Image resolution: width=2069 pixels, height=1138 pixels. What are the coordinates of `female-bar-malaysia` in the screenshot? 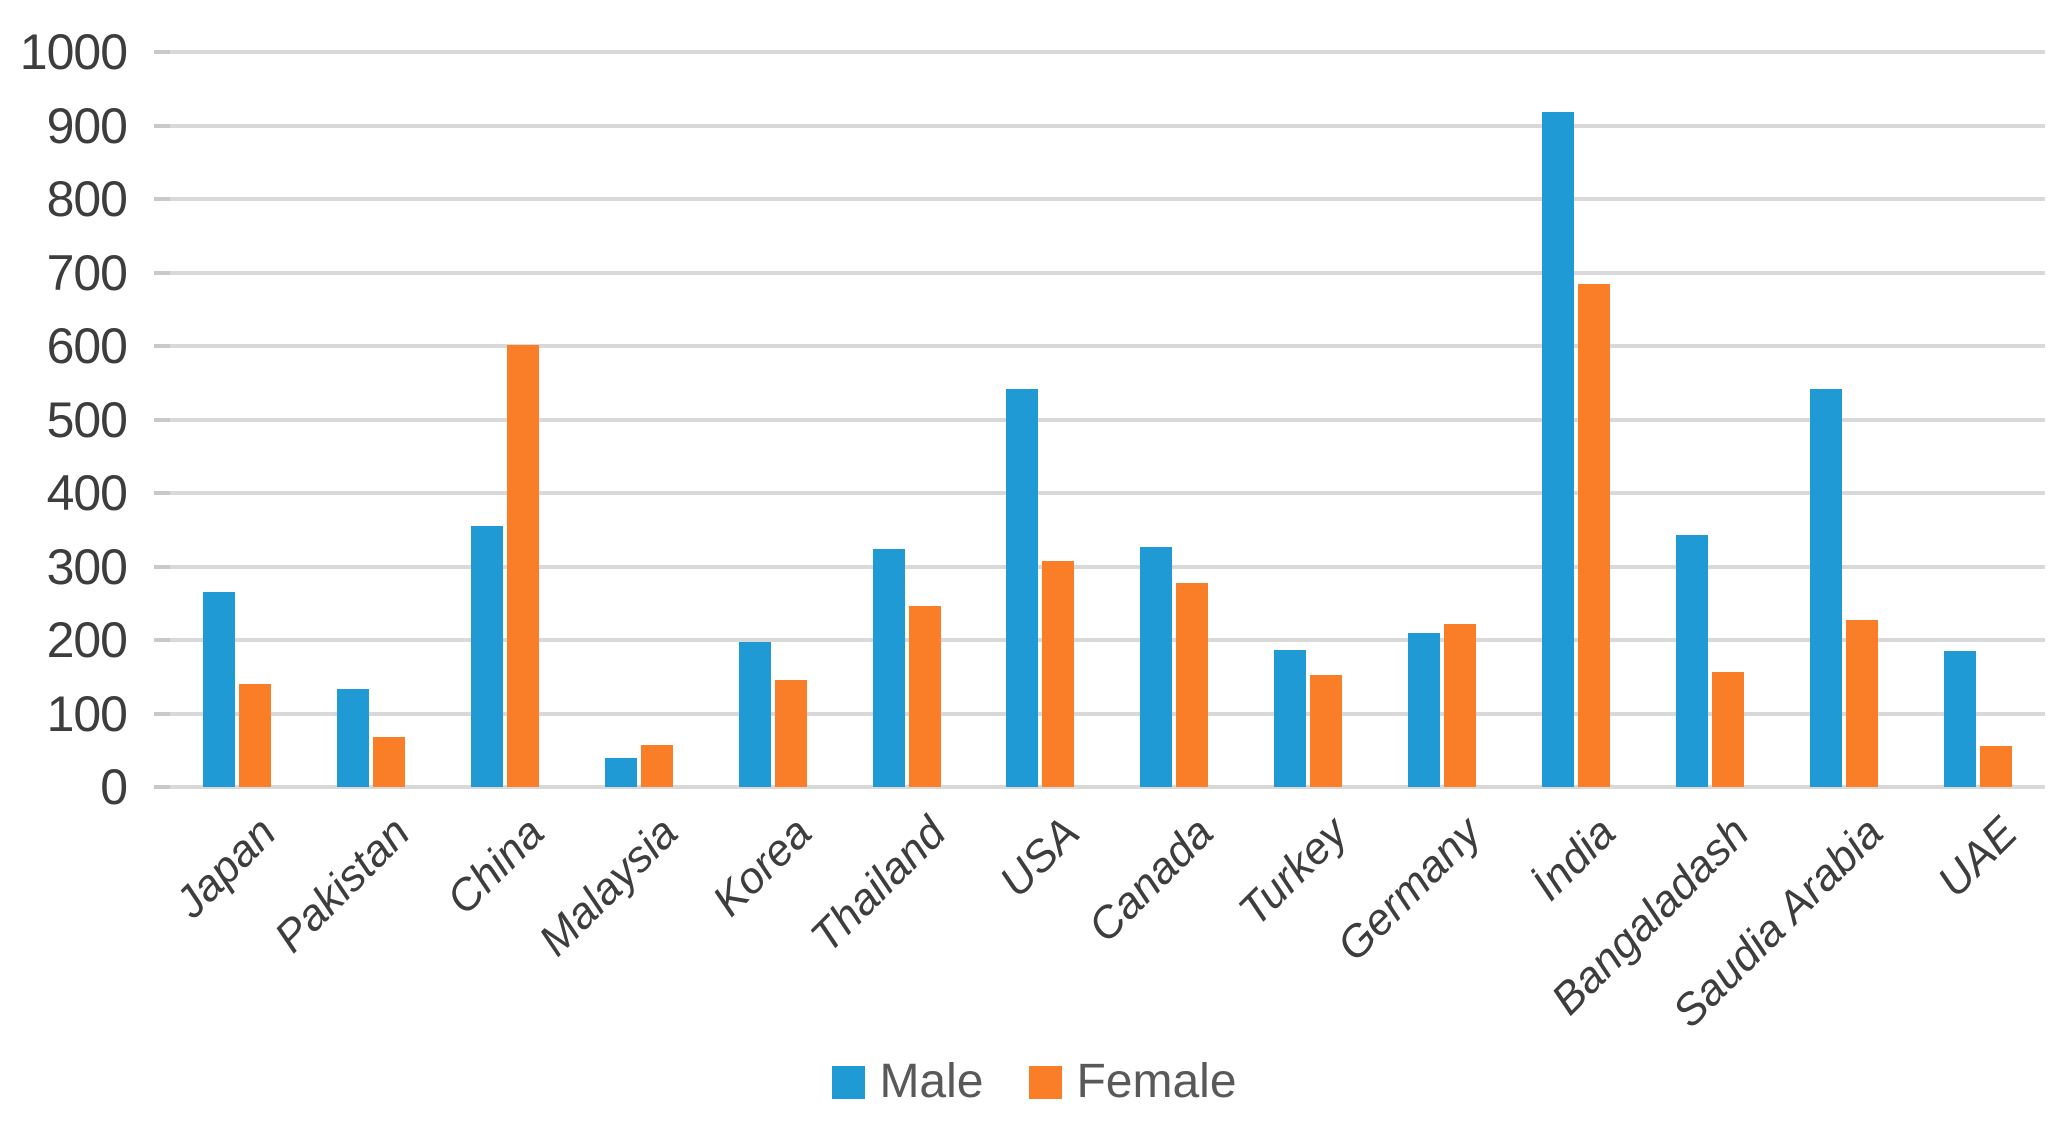 It's located at (656, 766).